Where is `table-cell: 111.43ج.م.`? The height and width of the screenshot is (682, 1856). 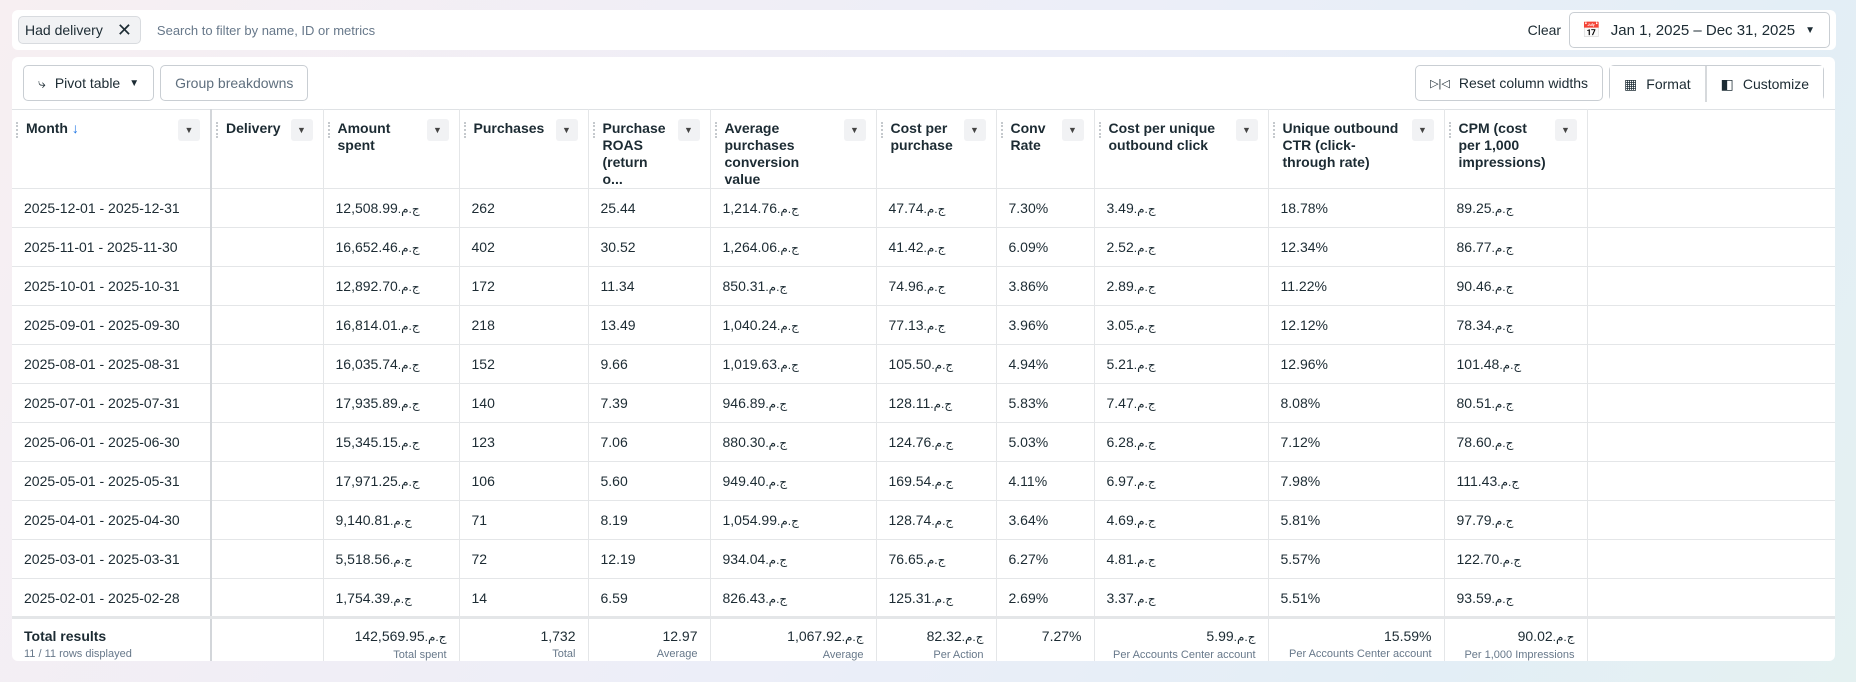
table-cell: 111.43ج.م. is located at coordinates (1516, 481).